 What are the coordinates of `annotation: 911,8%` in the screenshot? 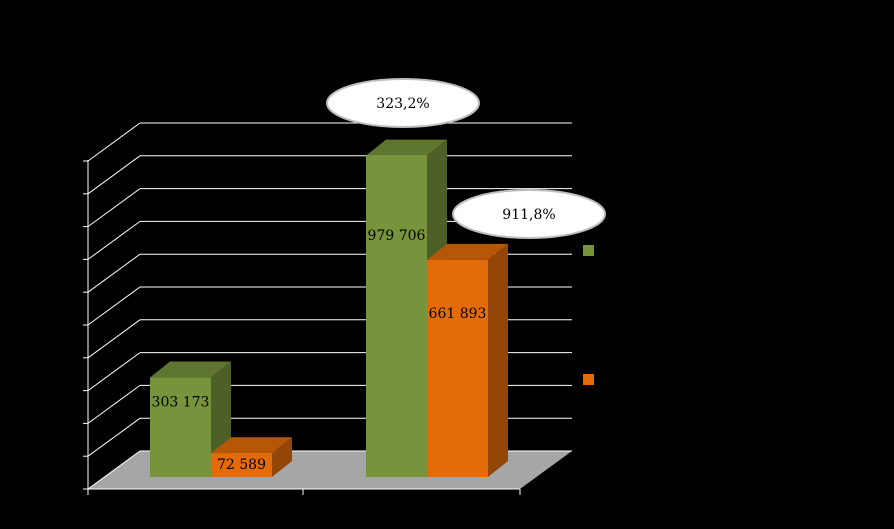 It's located at (528, 215).